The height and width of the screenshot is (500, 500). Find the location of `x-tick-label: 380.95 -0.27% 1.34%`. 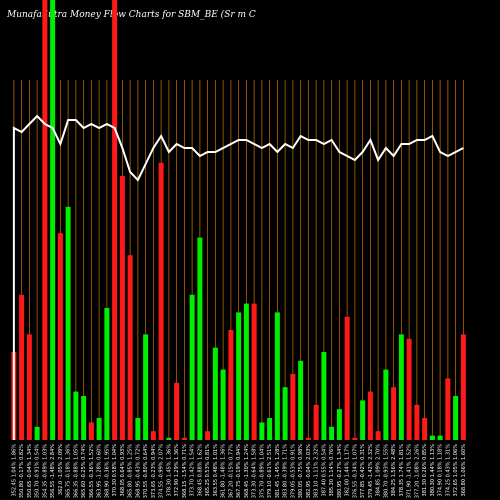

x-tick-label: 380.95 -0.27% 1.34% is located at coordinates (340, 471).